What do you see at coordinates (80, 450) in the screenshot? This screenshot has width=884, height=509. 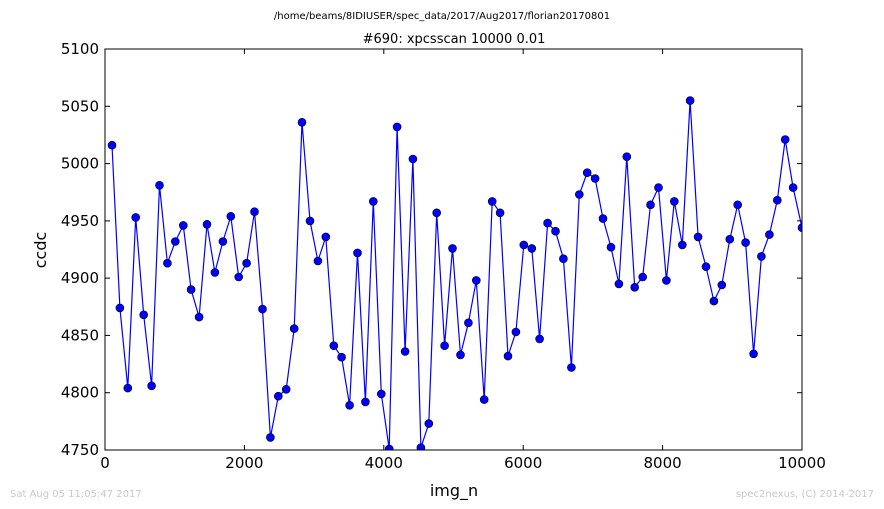 I see `y-tick-label: 4750` at bounding box center [80, 450].